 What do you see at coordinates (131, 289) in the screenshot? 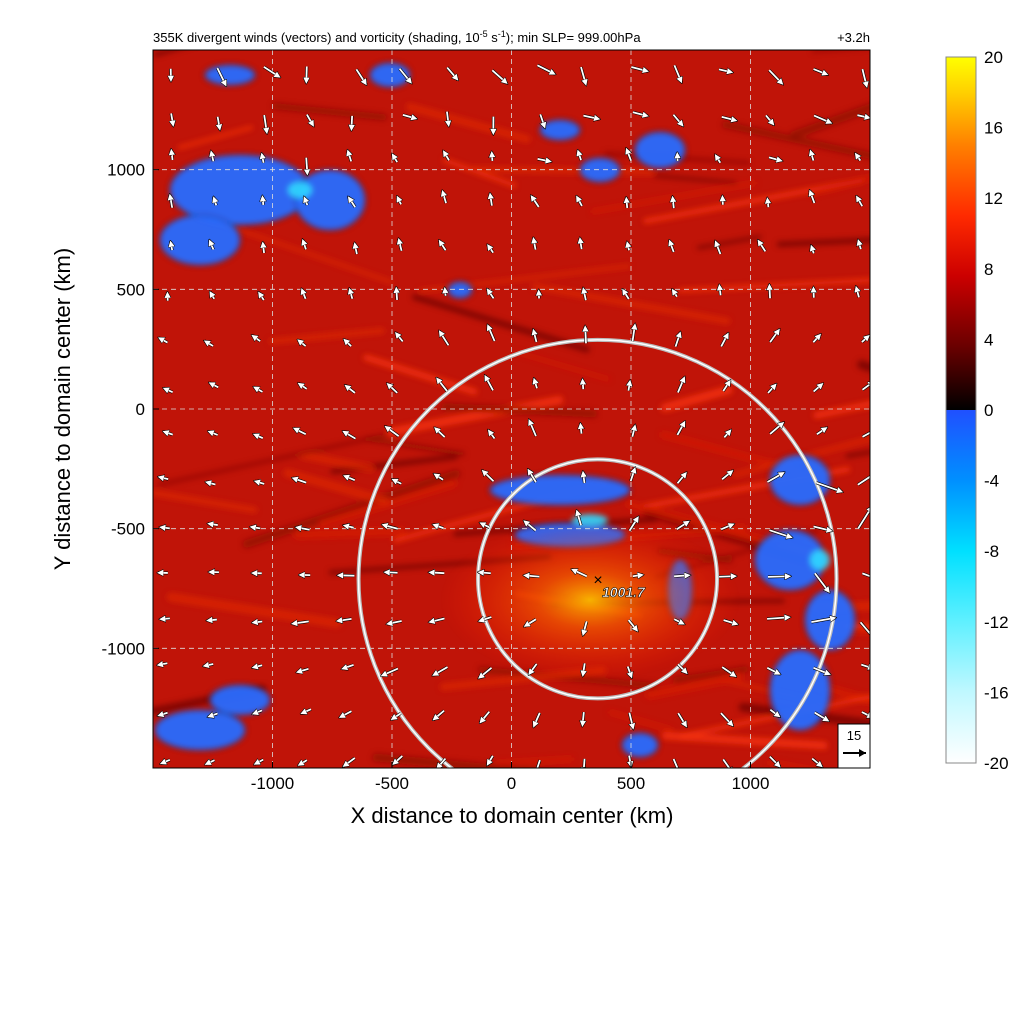
I see `y-tick-label: 500` at bounding box center [131, 289].